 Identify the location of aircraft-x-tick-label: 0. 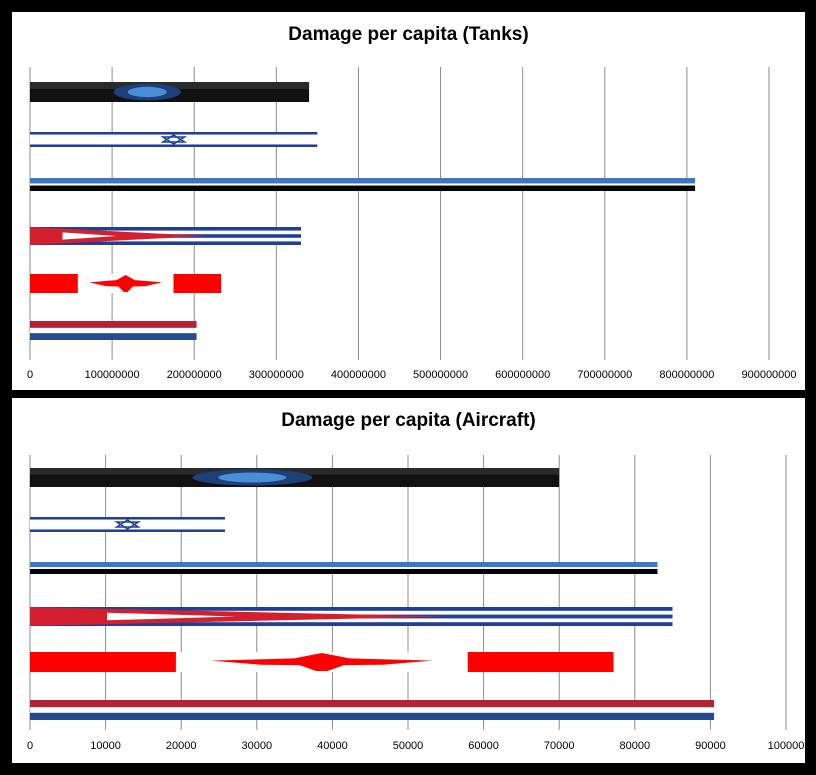
(30, 746).